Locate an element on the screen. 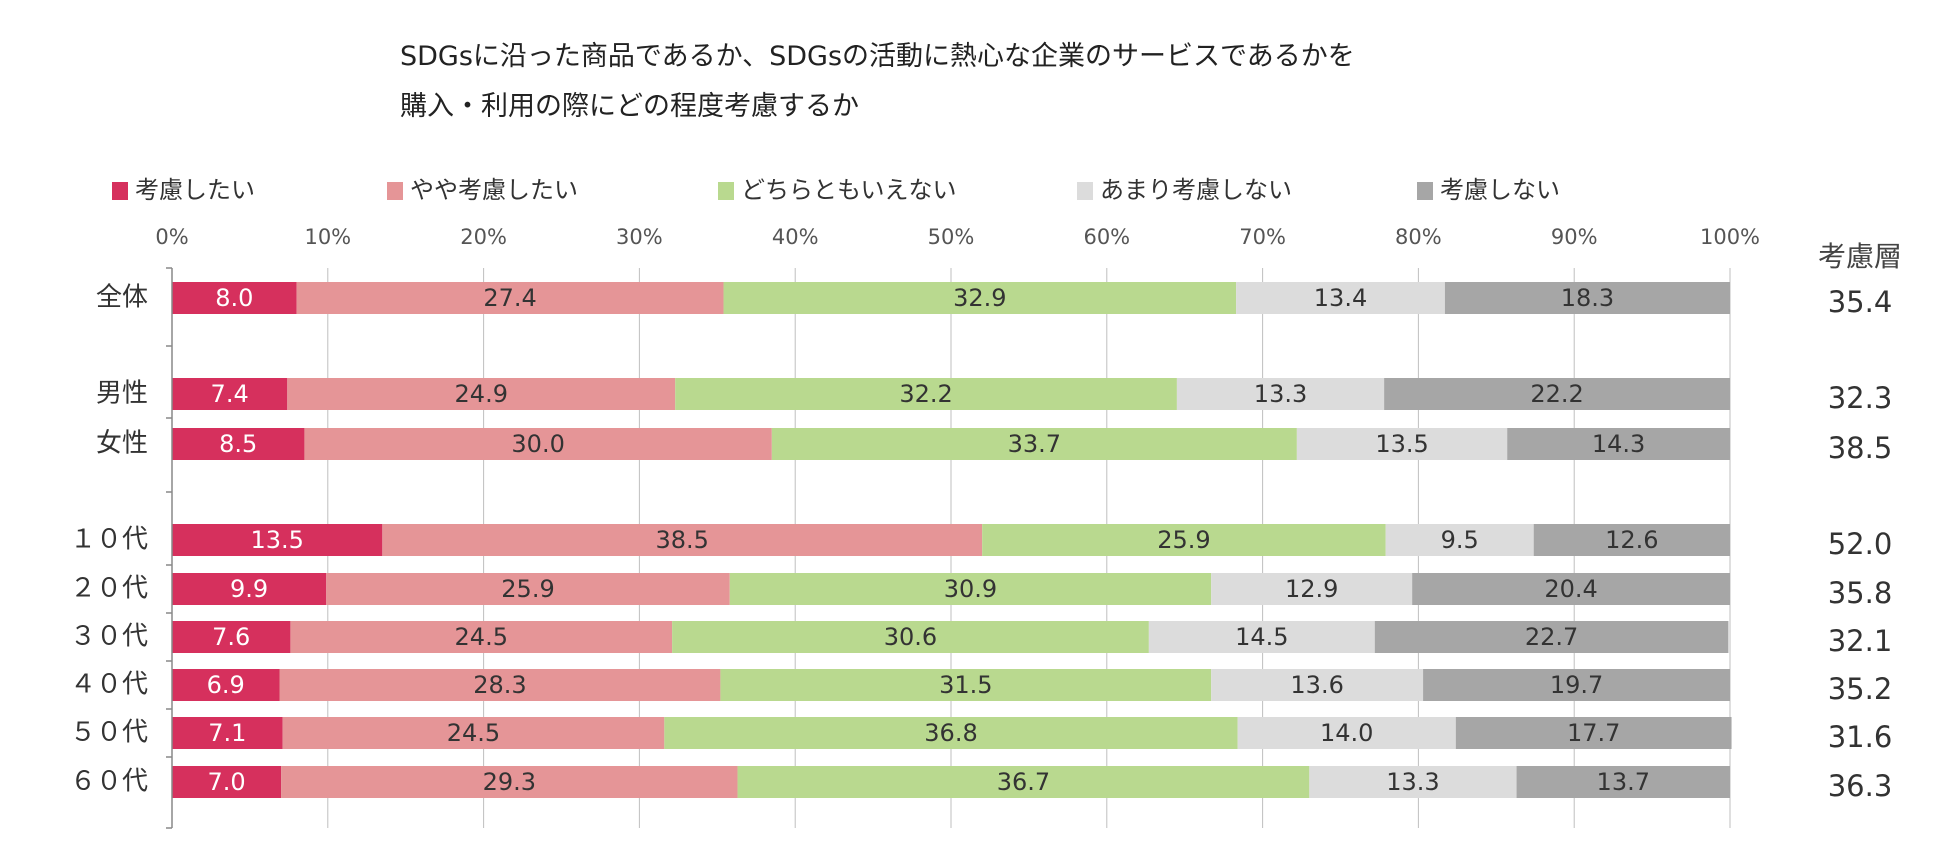 The image size is (1960, 862). bar-segment-女性-2 is located at coordinates (538, 444).